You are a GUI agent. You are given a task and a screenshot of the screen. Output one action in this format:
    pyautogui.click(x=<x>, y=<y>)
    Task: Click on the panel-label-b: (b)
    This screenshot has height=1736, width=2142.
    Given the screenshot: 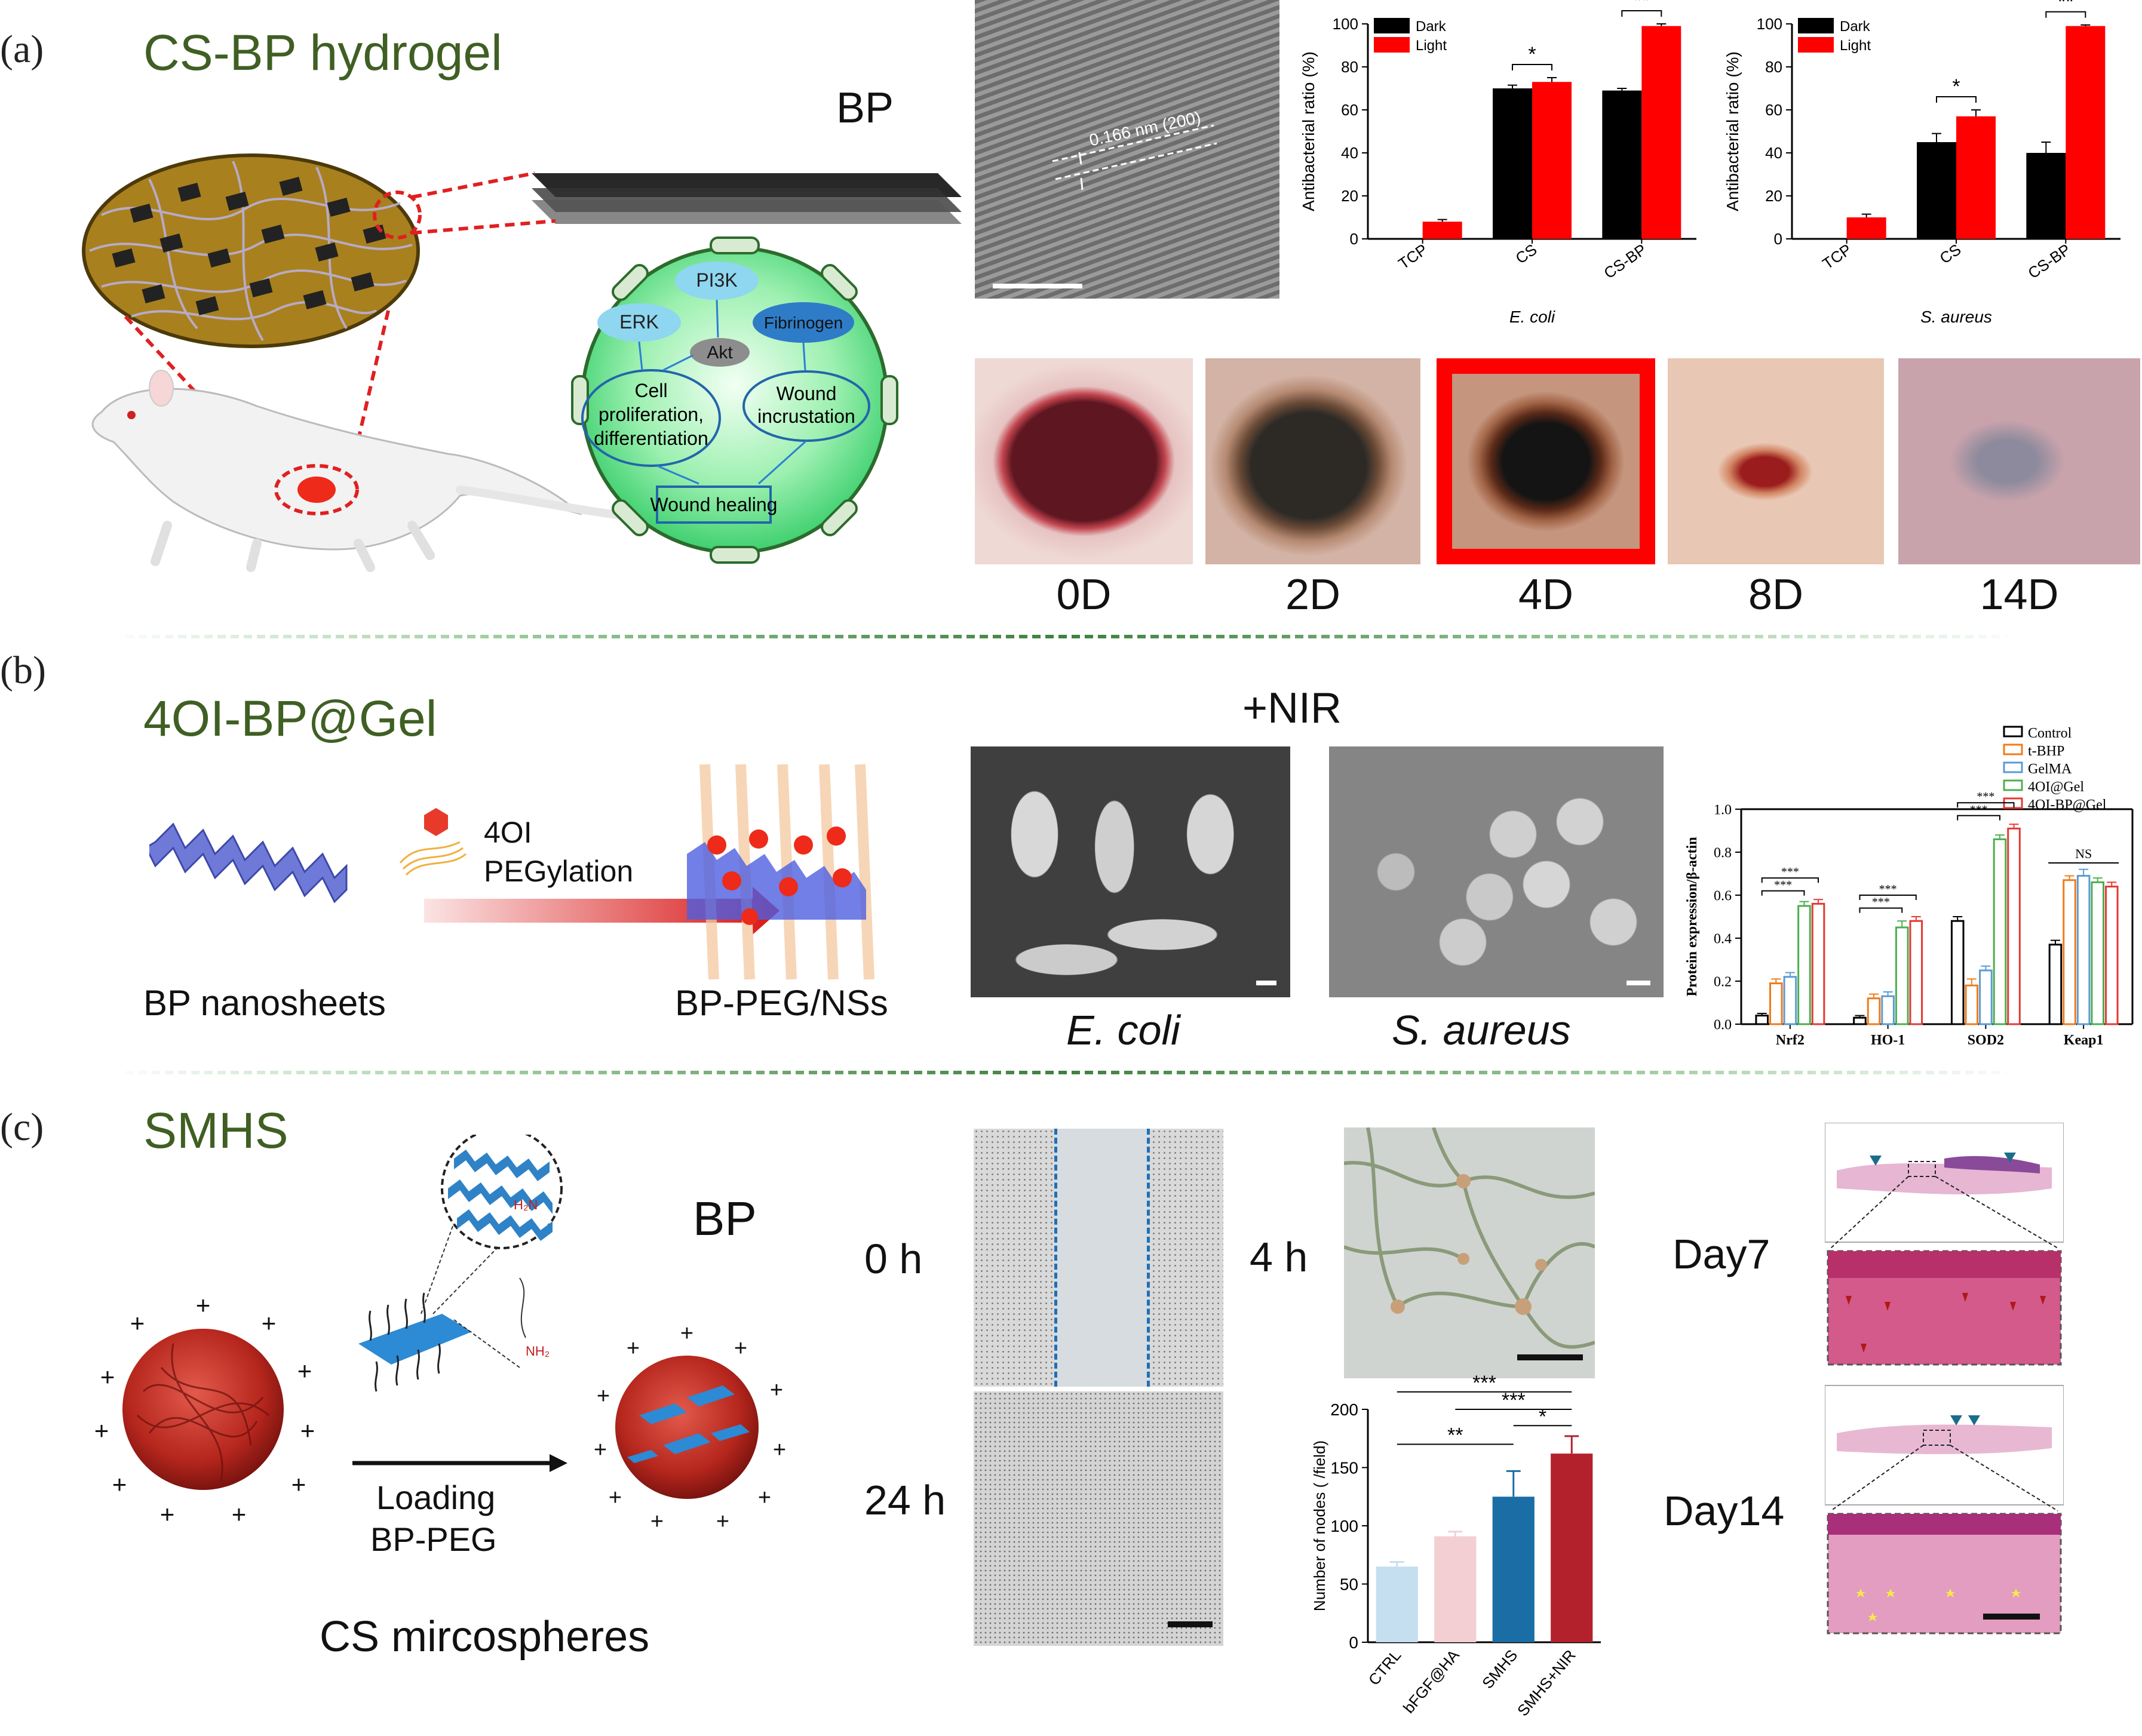 What is the action you would take?
    pyautogui.click(x=23, y=670)
    